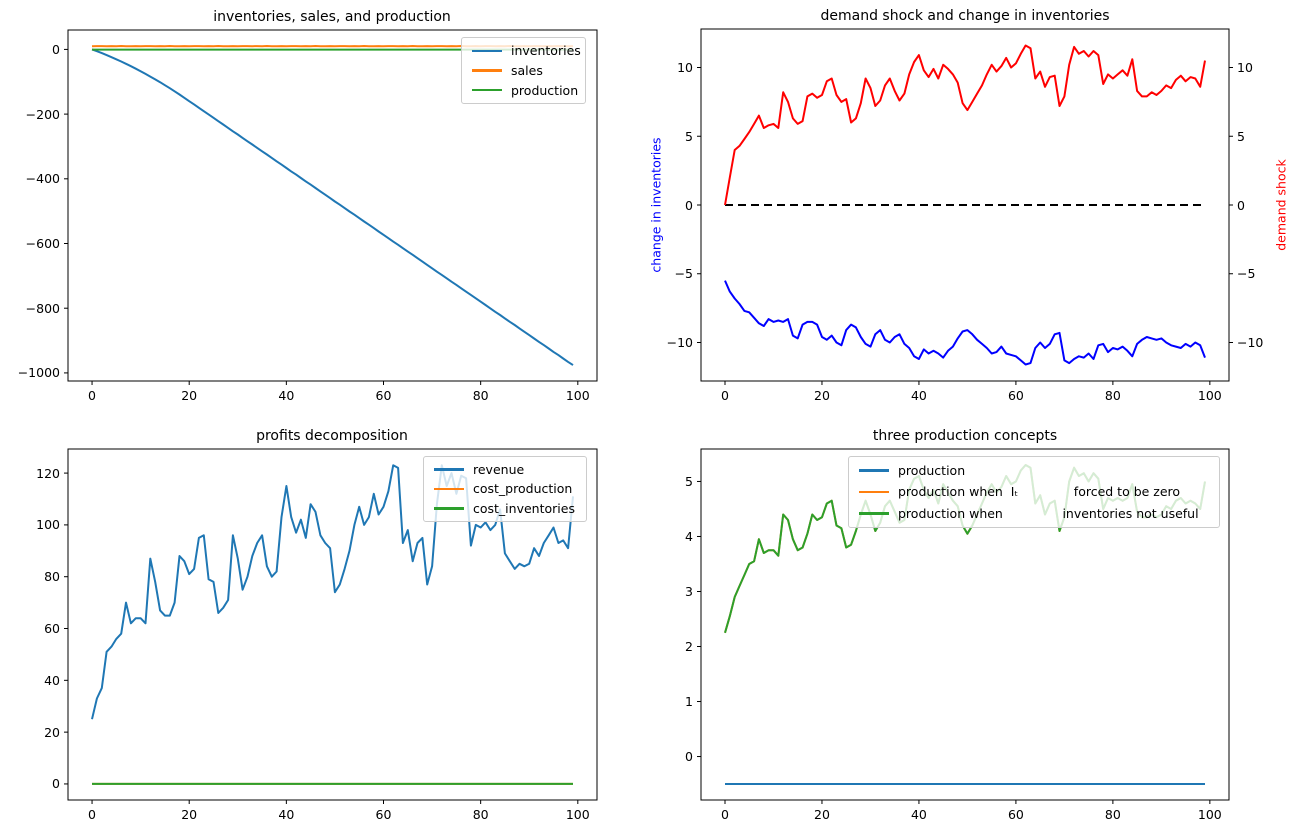 This screenshot has height=834, width=1297. I want to click on line-swatch-production-when-inventories-not-useful, so click(874, 513).